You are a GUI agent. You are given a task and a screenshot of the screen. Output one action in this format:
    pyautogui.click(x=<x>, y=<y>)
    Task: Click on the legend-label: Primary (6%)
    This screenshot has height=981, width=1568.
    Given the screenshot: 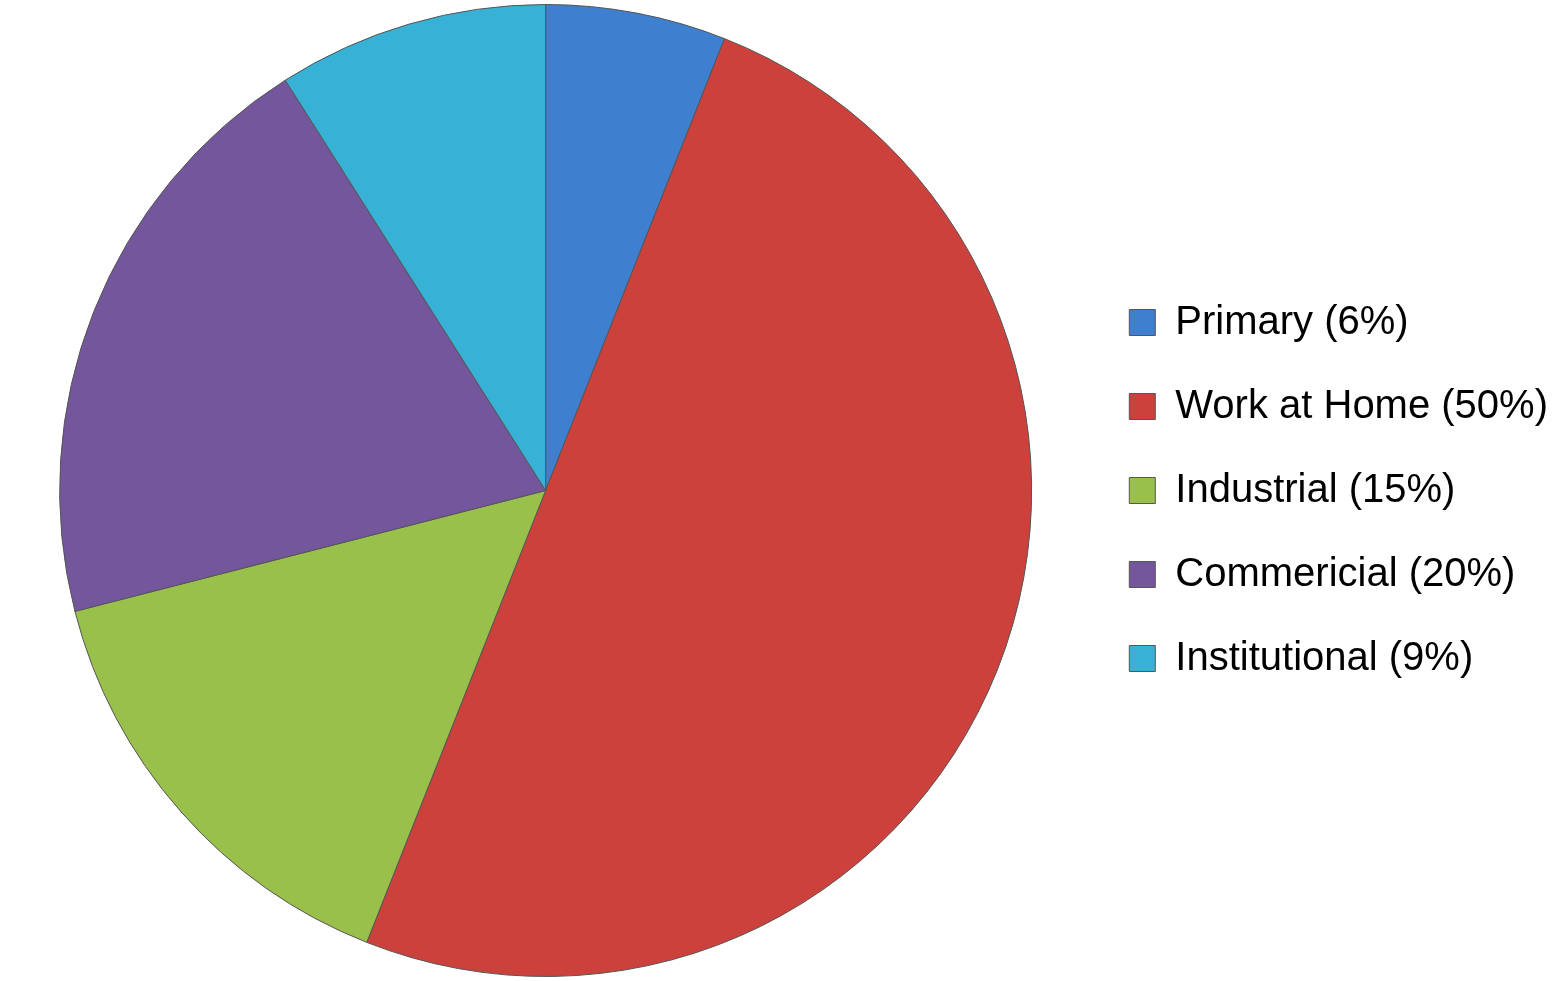 What is the action you would take?
    pyautogui.click(x=1292, y=319)
    